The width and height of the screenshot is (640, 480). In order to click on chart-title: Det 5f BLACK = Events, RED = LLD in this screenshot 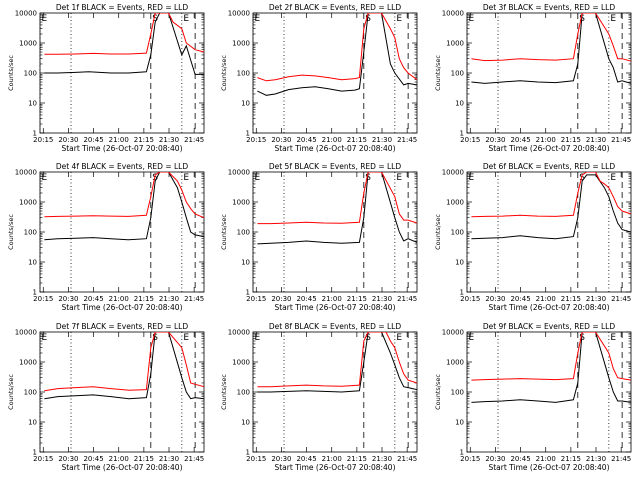, I will do `click(335, 166)`.